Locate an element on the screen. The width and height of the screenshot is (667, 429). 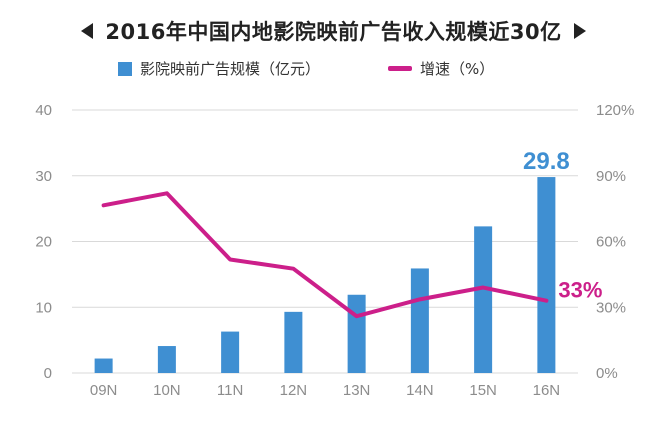
x-tick-label: 09N is located at coordinates (104, 390).